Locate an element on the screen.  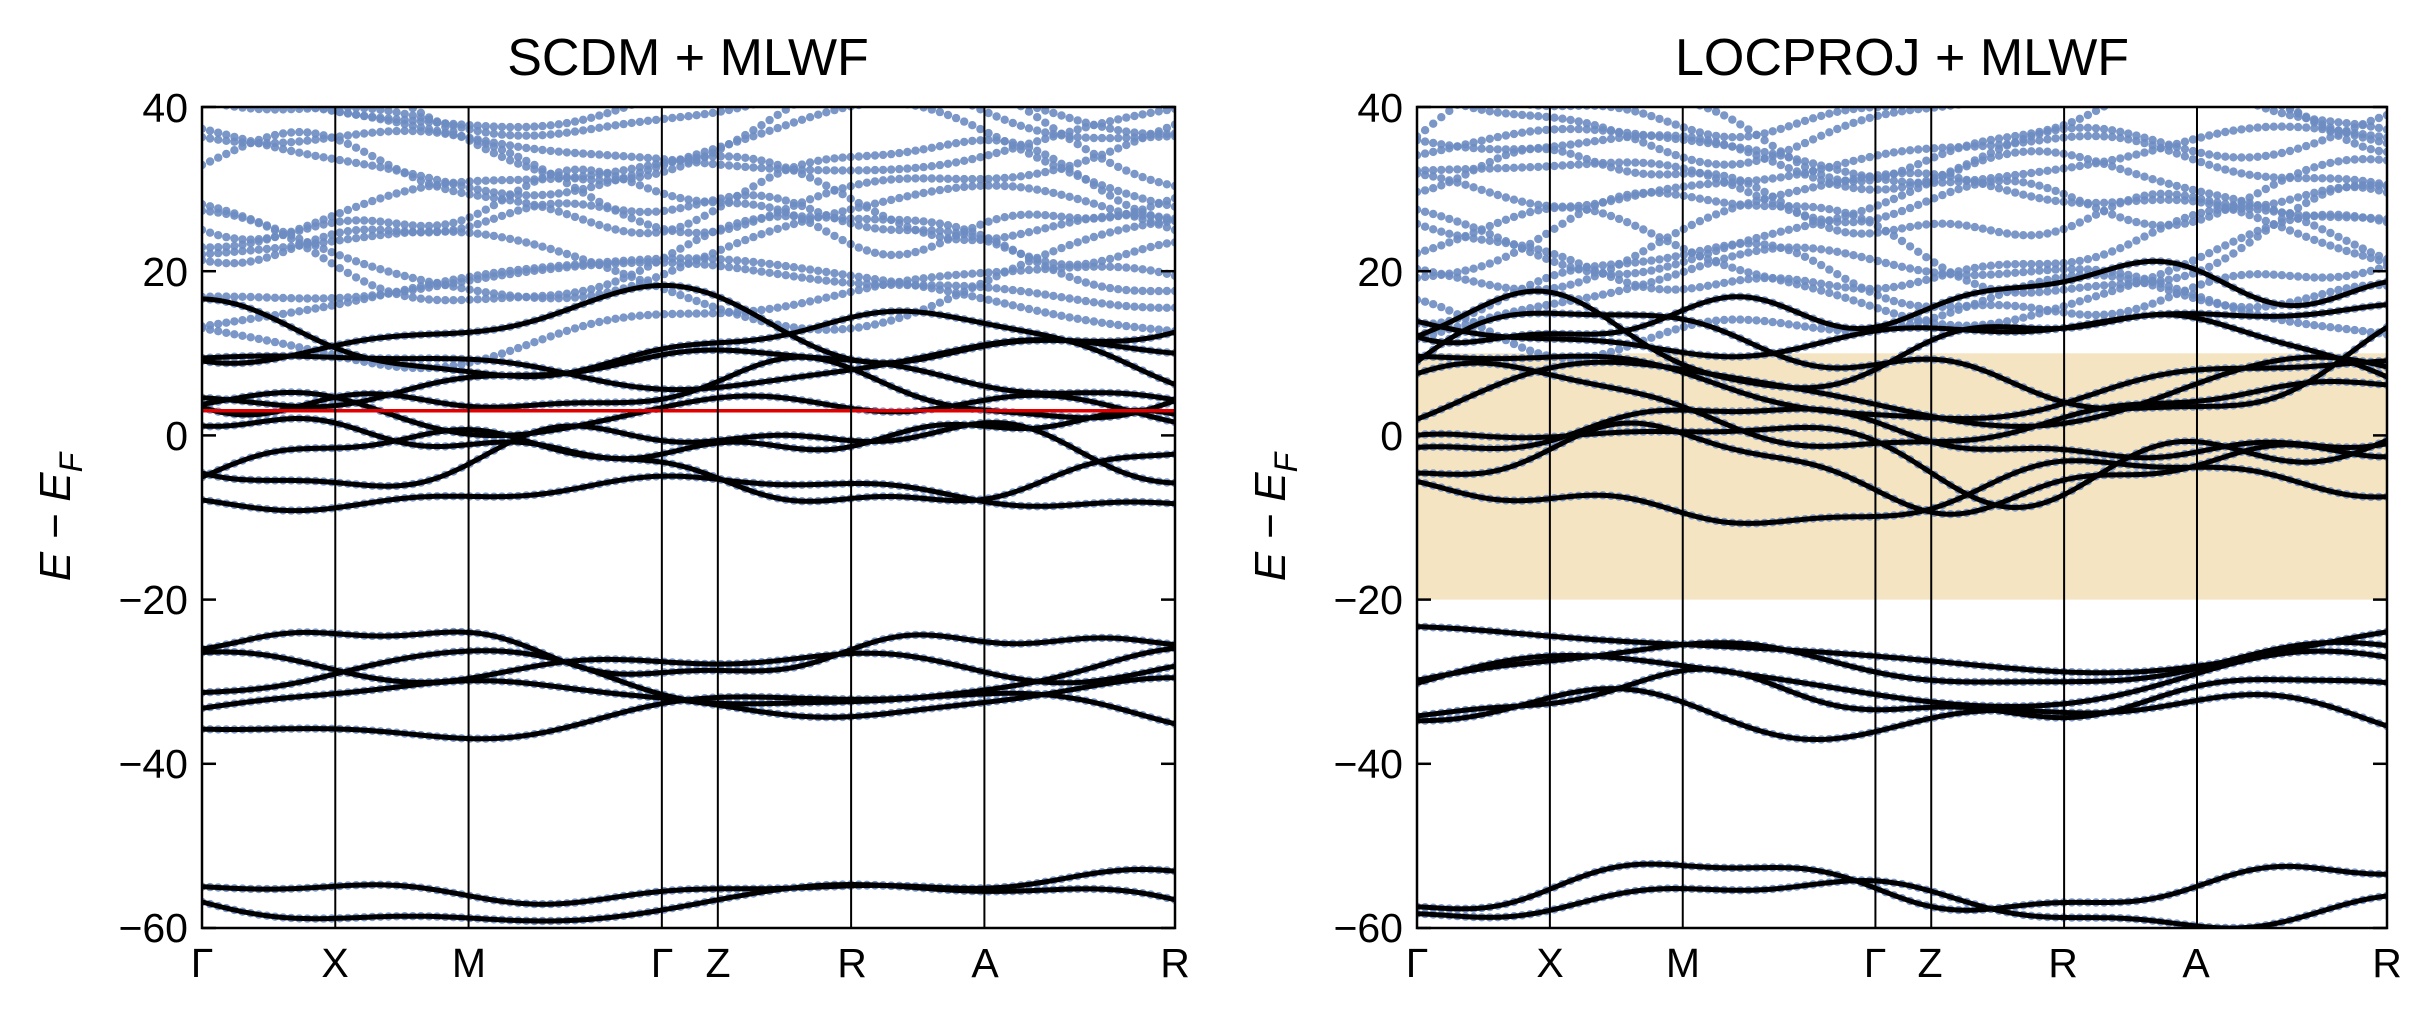
x-tick-label: R is located at coordinates (2387, 963).